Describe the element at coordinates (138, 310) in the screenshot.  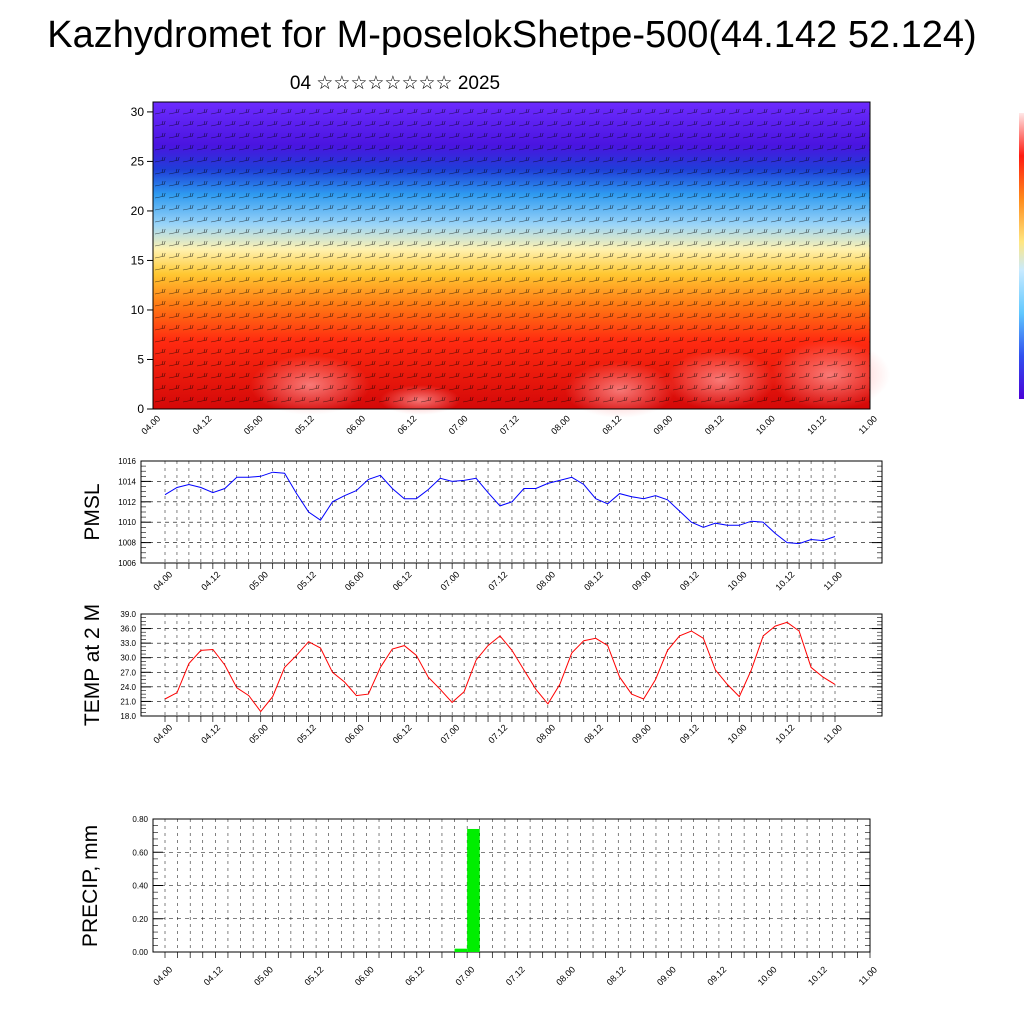
I see `y-tick-label: 10` at that location.